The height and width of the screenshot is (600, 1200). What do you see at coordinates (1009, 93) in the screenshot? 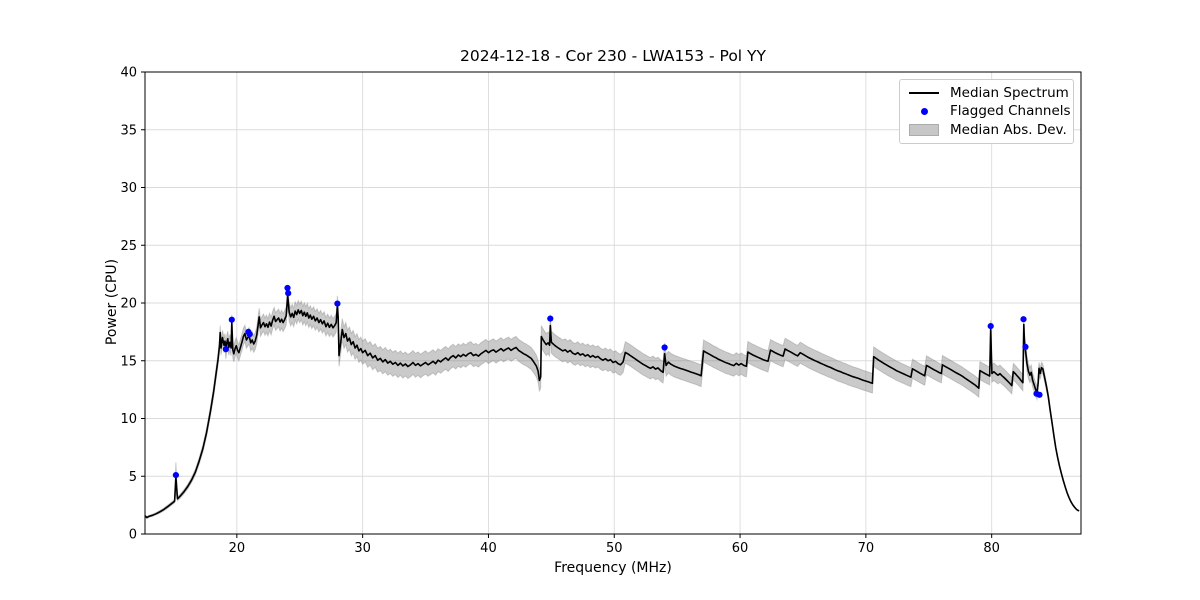
I see `legend-label: Median Spectrum` at bounding box center [1009, 93].